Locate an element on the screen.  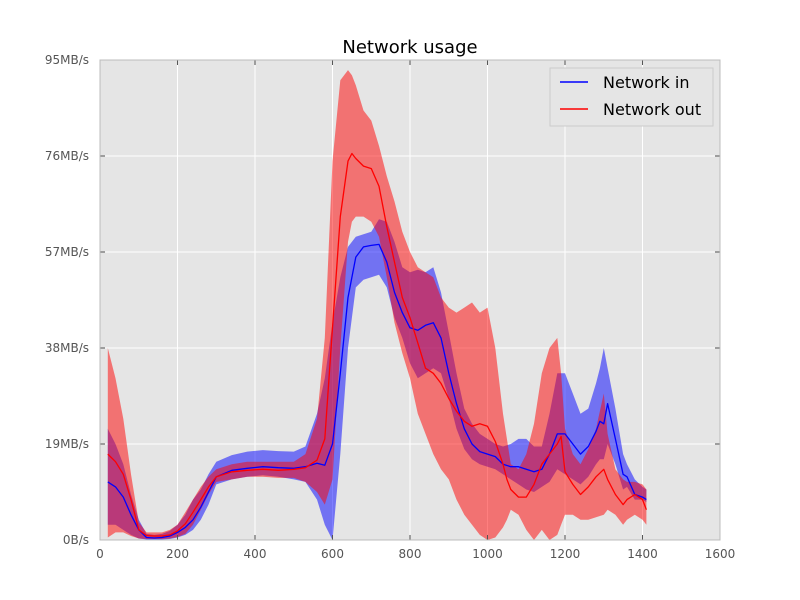
y-tick-label: 0B/s is located at coordinates (76, 540).